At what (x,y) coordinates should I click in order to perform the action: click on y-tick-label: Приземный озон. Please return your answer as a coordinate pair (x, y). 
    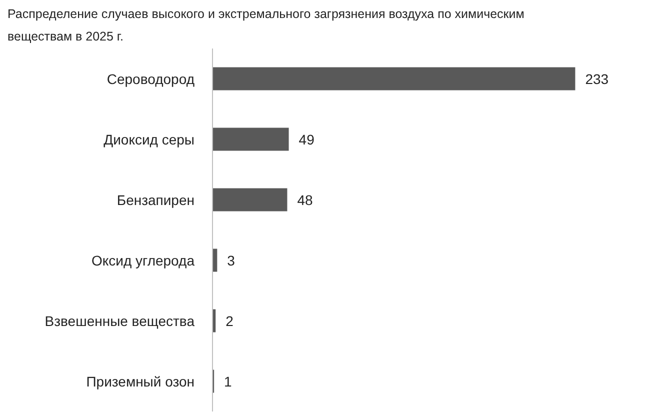
    Looking at the image, I should click on (140, 381).